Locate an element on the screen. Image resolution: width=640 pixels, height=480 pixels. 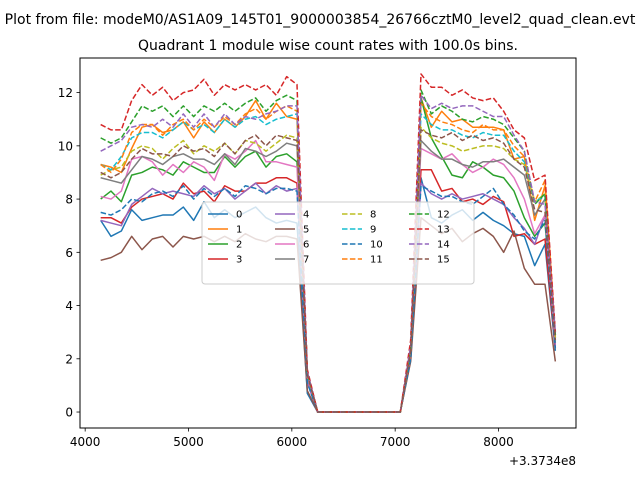
x-tick-label: 8000 is located at coordinates (498, 442).